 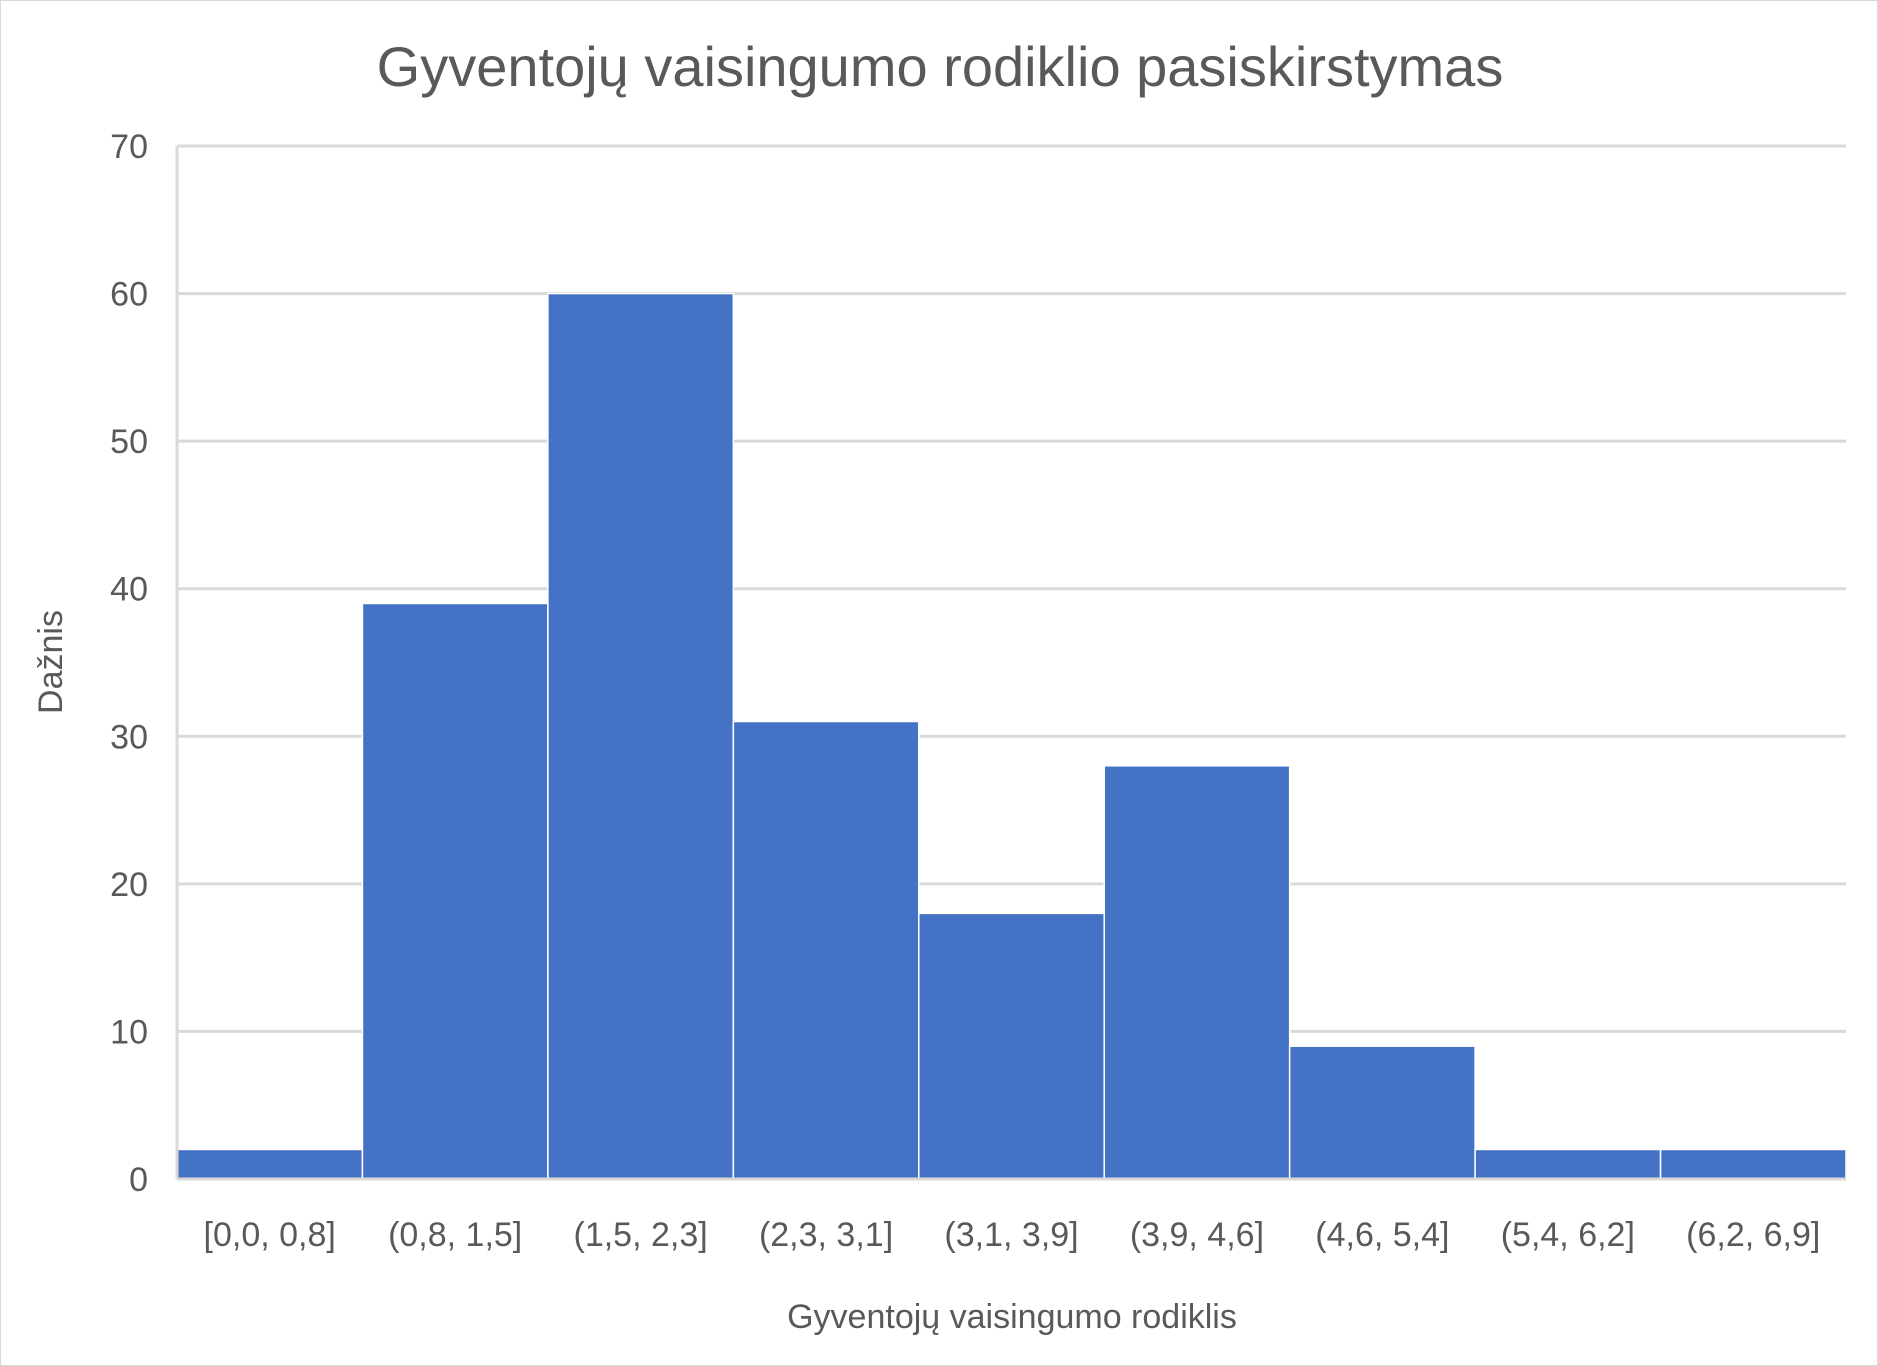 I want to click on x-tick-label: (6,2, 6,9], so click(x=1753, y=1235).